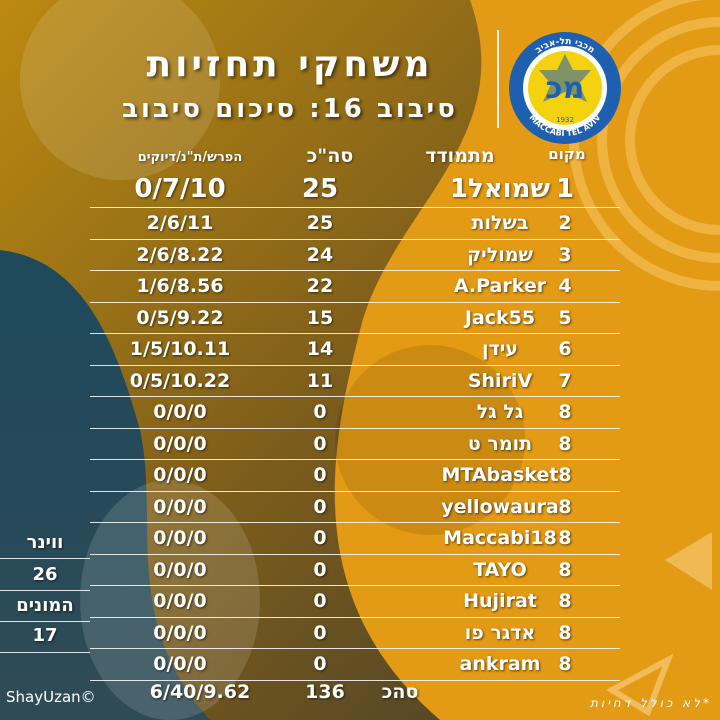  Describe the element at coordinates (565, 286) in the screenshot. I see `cell-rank: 4` at that location.